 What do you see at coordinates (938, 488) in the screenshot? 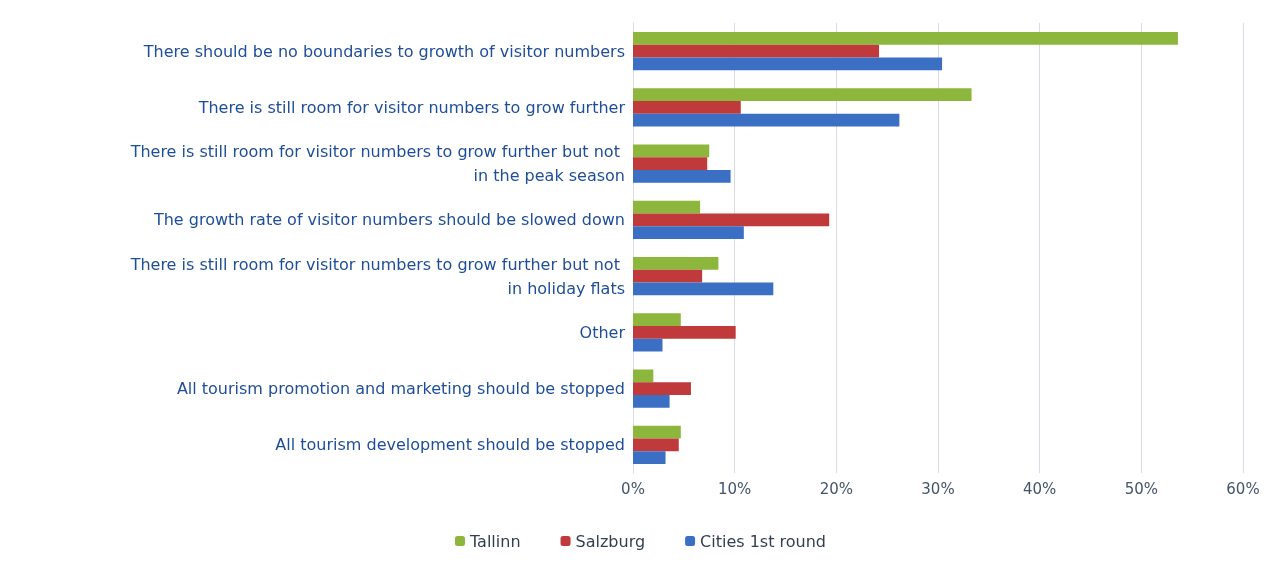
I see `x-tick-label: 30%` at bounding box center [938, 488].